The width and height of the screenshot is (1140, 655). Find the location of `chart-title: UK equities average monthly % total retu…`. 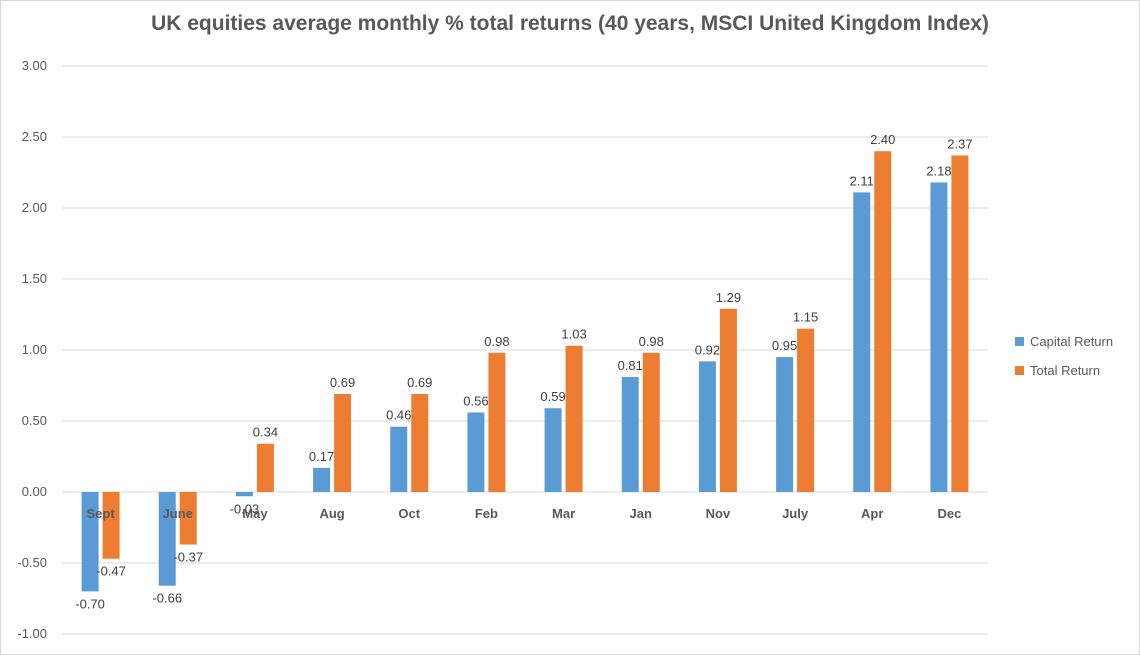

chart-title: UK equities average monthly % total retu… is located at coordinates (570, 23).